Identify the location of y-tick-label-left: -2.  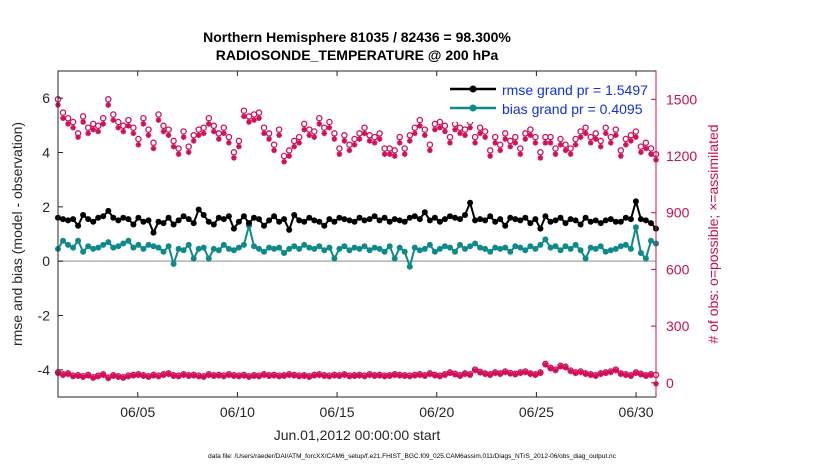
(44, 316).